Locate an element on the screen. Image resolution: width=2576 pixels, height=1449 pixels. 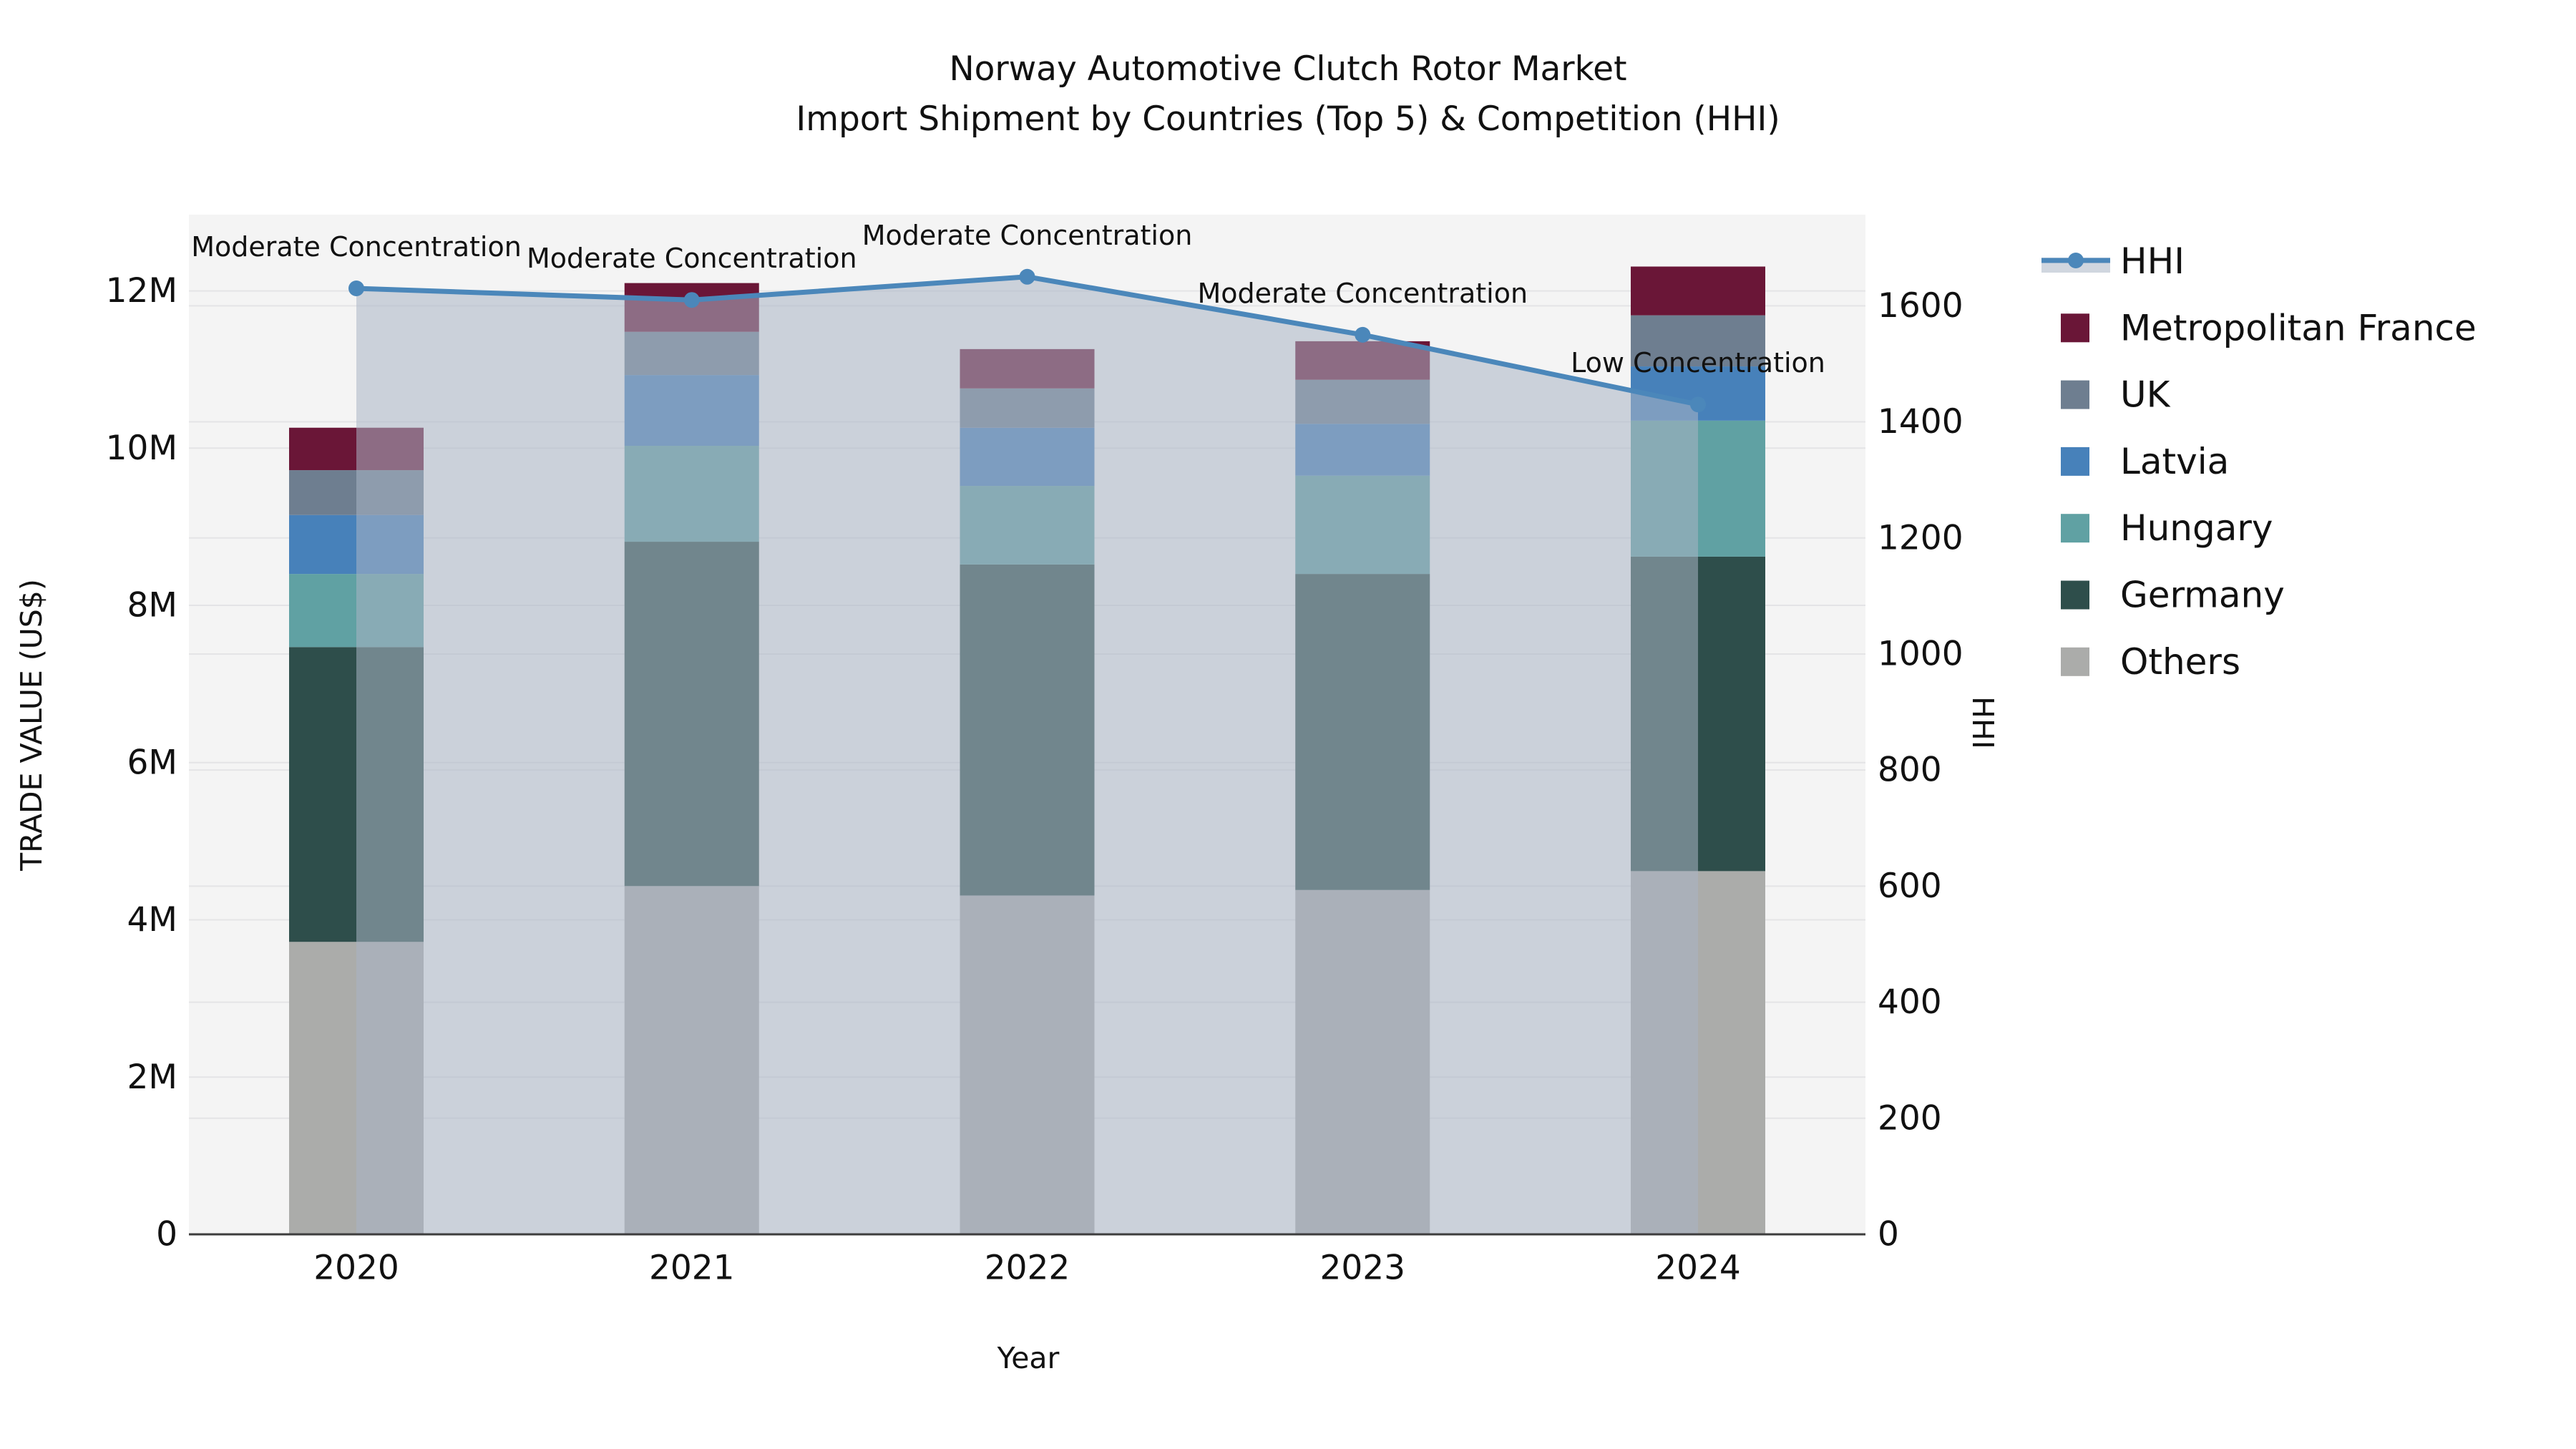
annotation-2023: Moderate Concentration is located at coordinates (1362, 293).